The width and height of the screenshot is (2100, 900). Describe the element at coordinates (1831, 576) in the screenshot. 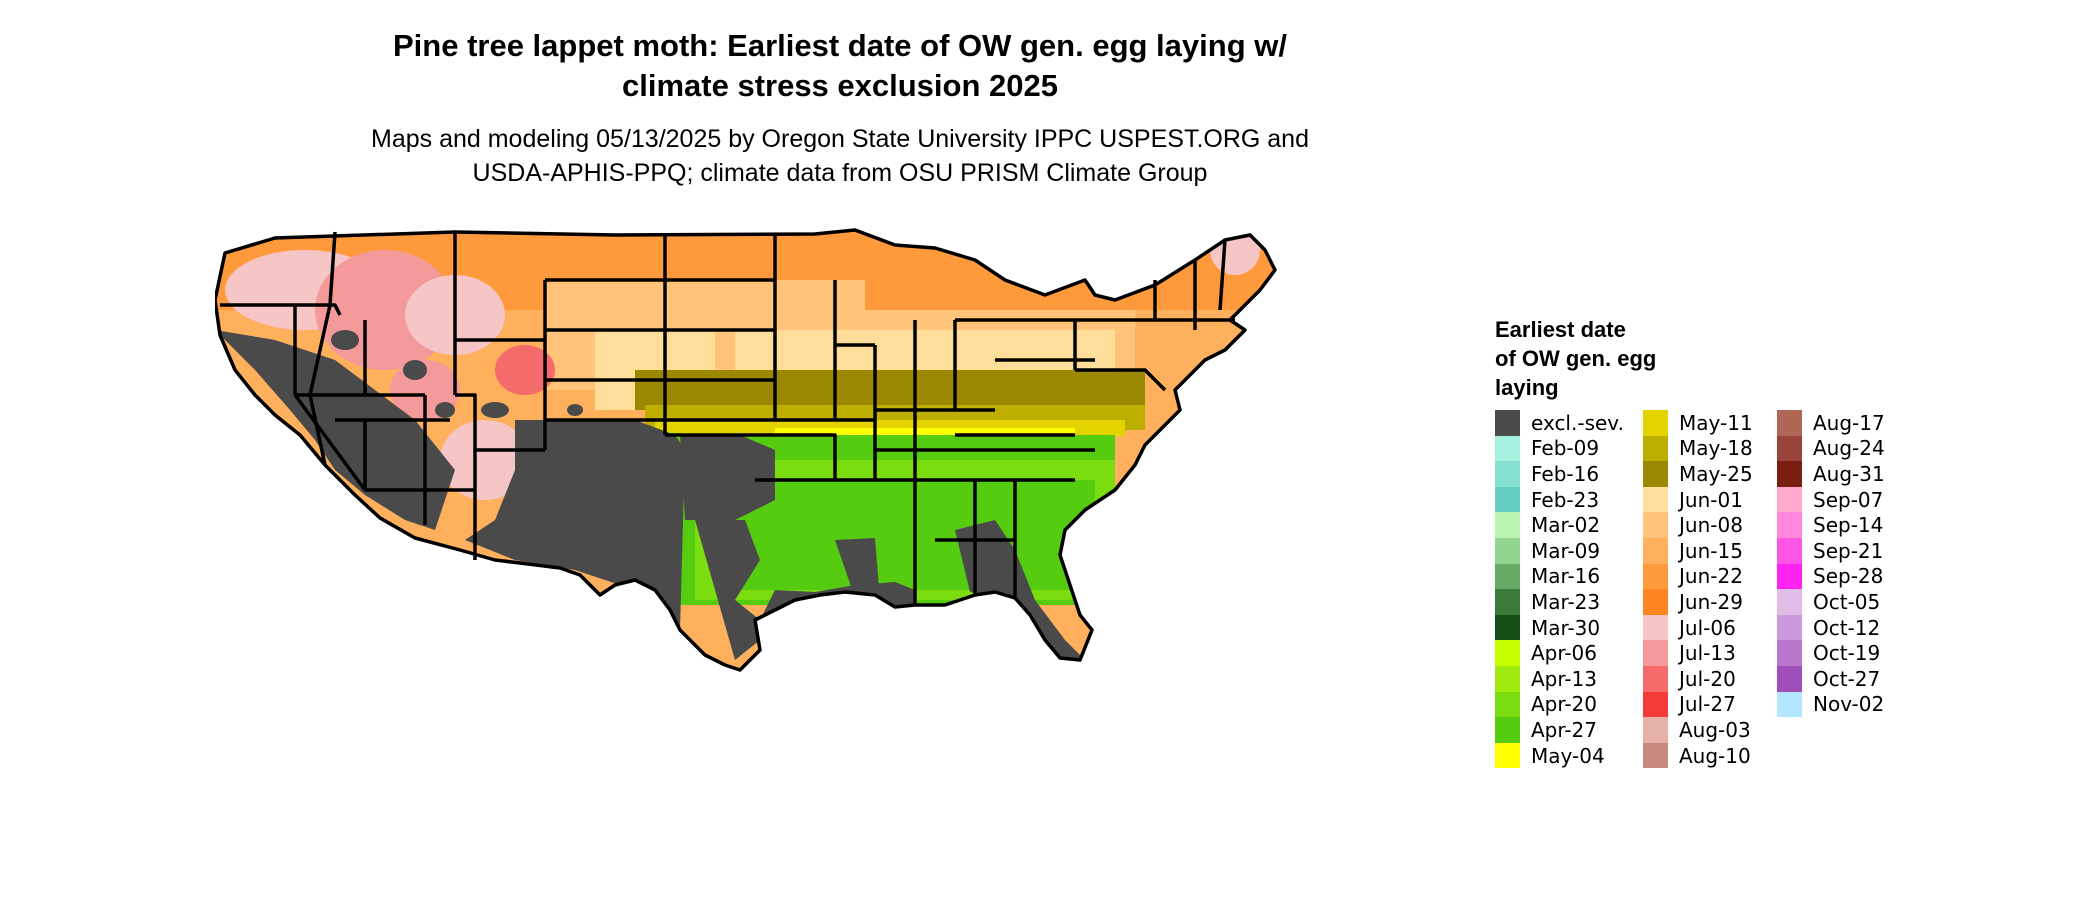

I see `legend-item: Sep-28` at that location.